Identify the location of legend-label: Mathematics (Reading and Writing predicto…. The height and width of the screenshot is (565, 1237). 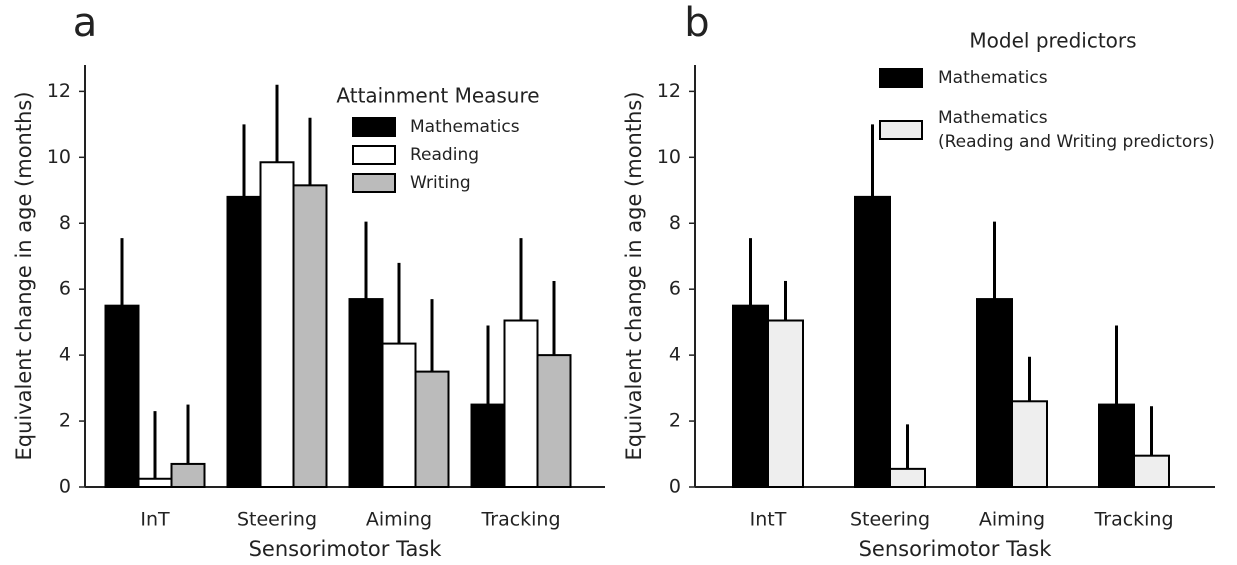
(1076, 130).